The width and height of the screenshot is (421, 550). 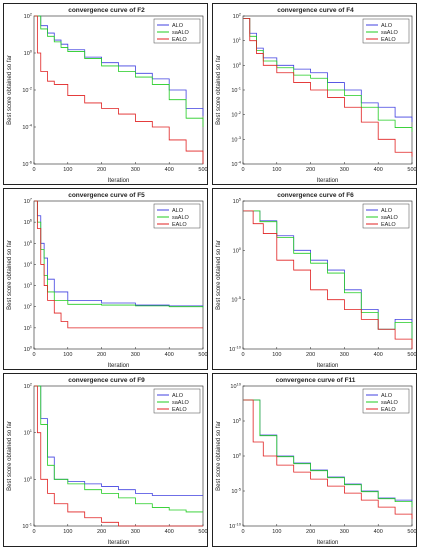 I want to click on chart-title: convergence curve of F4, so click(x=315, y=10).